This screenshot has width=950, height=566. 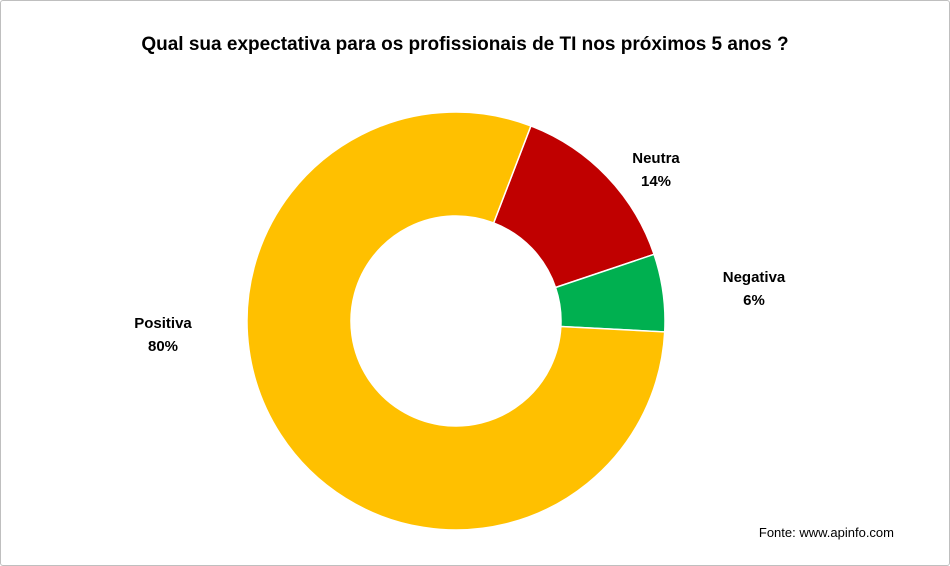 What do you see at coordinates (826, 532) in the screenshot?
I see `source-note: Fonte: www.apinfo.com` at bounding box center [826, 532].